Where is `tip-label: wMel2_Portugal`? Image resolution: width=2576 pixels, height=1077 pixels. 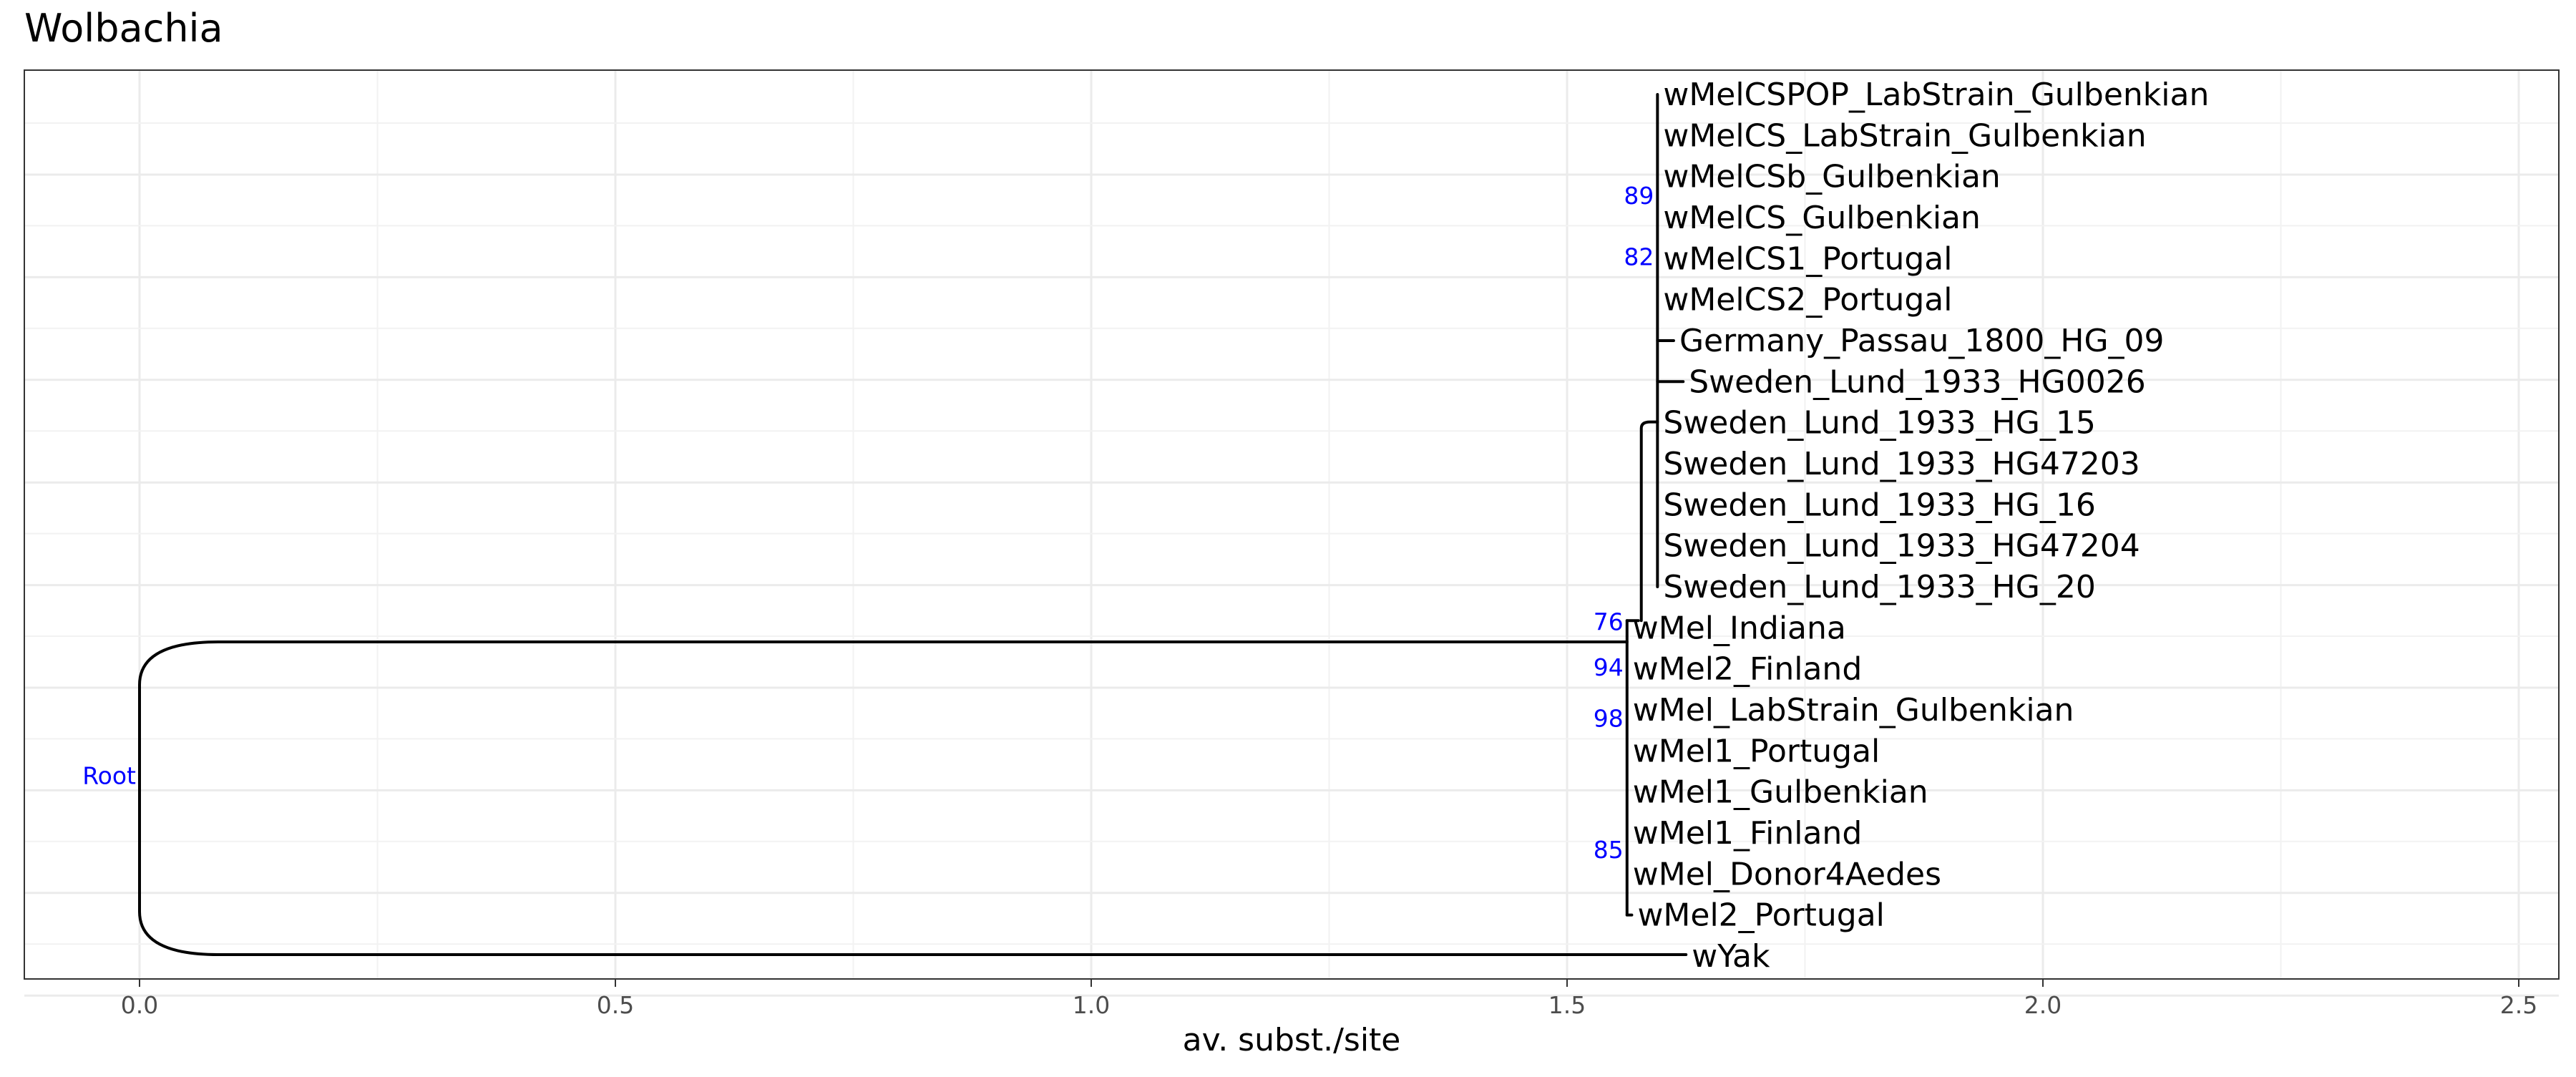 tip-label: wMel2_Portugal is located at coordinates (1760, 915).